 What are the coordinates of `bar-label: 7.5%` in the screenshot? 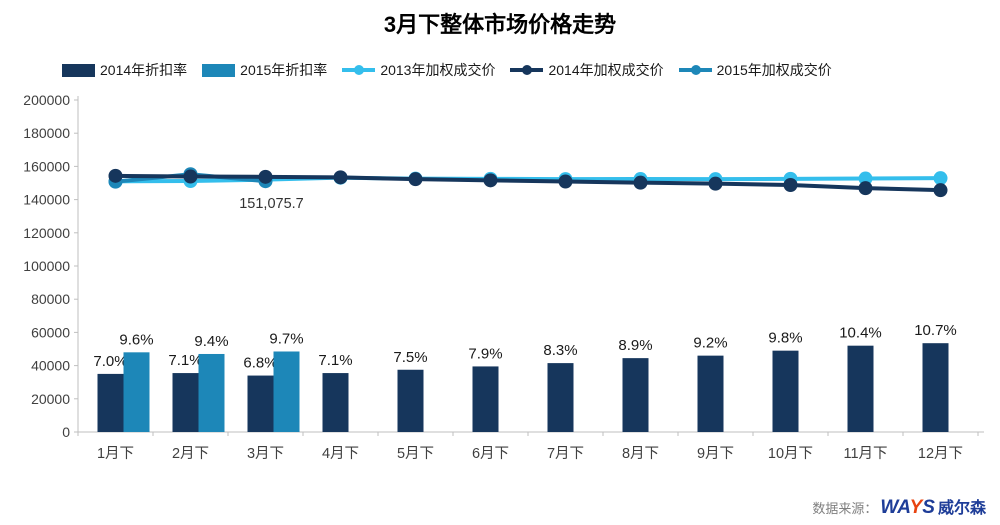 It's located at (410, 357).